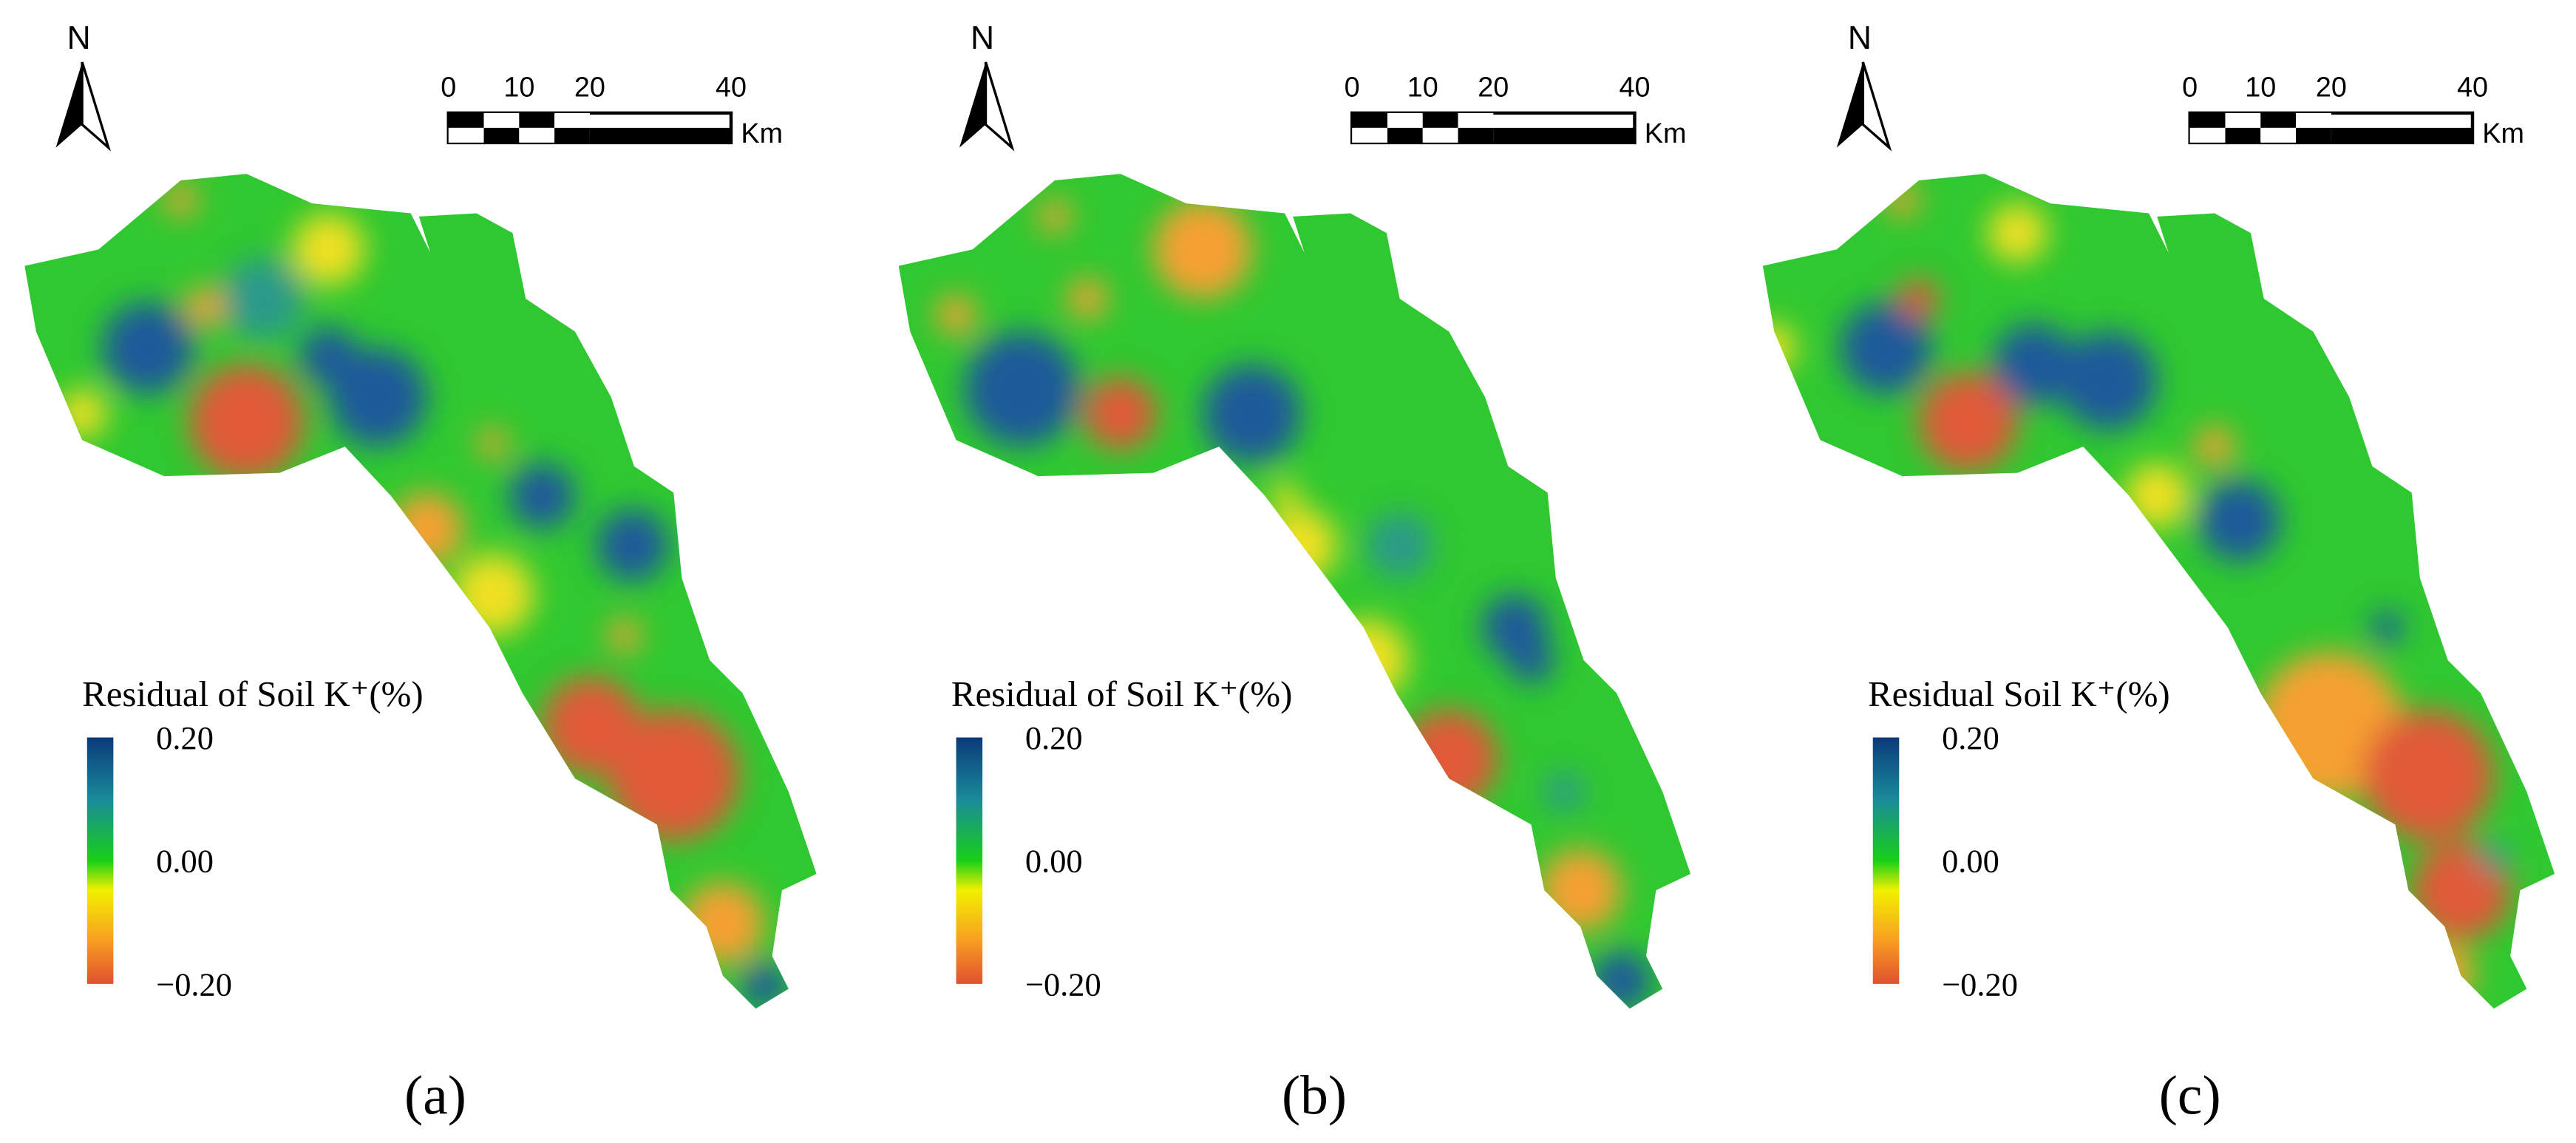 This screenshot has width=2576, height=1143. What do you see at coordinates (2019, 694) in the screenshot?
I see `legend-title: Residual Soil K⁺(%)` at bounding box center [2019, 694].